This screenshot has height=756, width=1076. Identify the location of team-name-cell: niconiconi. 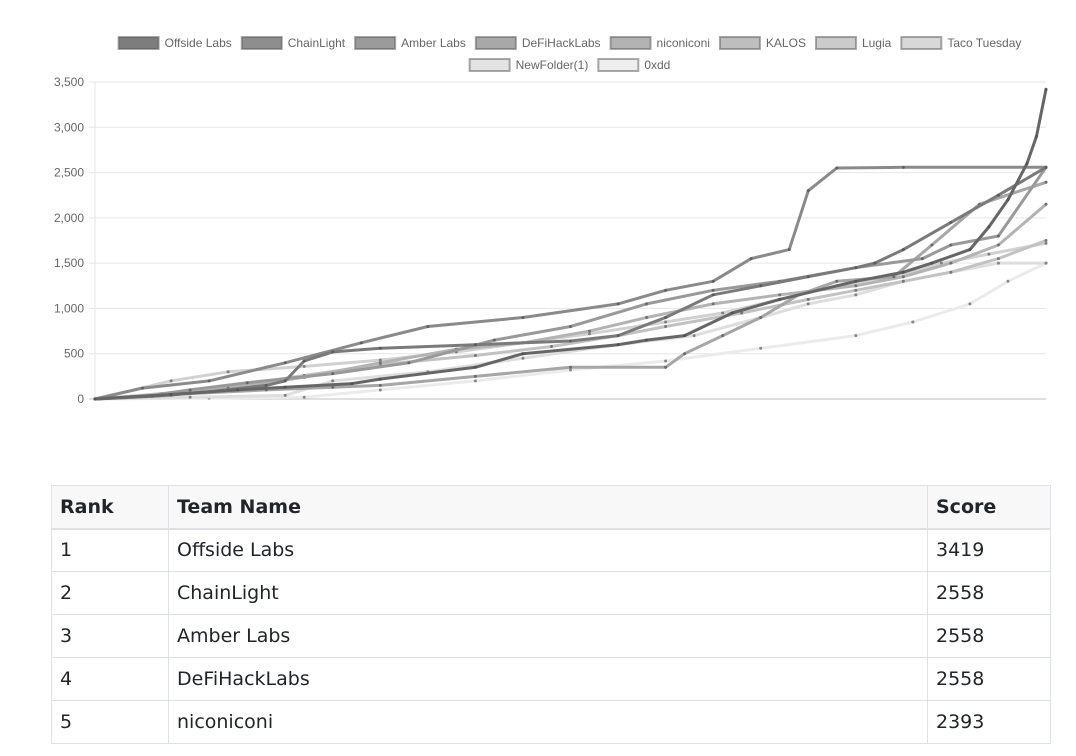
(548, 722).